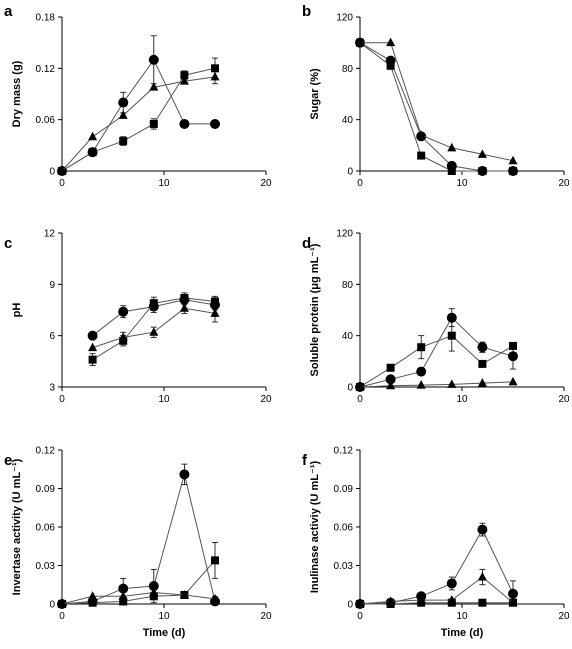 This screenshot has height=649, width=572. Describe the element at coordinates (17, 93) in the screenshot. I see `y-axis-label: Dry mass (g)` at that location.